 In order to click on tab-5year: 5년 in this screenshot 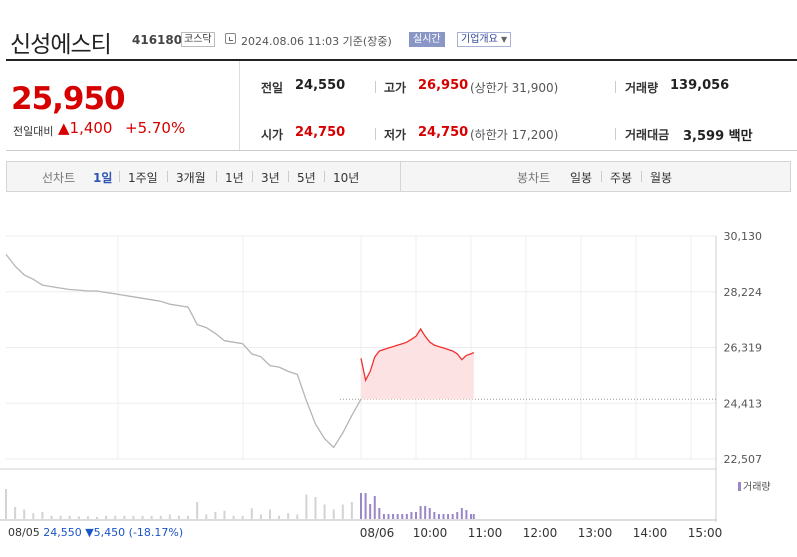, I will do `click(306, 178)`.